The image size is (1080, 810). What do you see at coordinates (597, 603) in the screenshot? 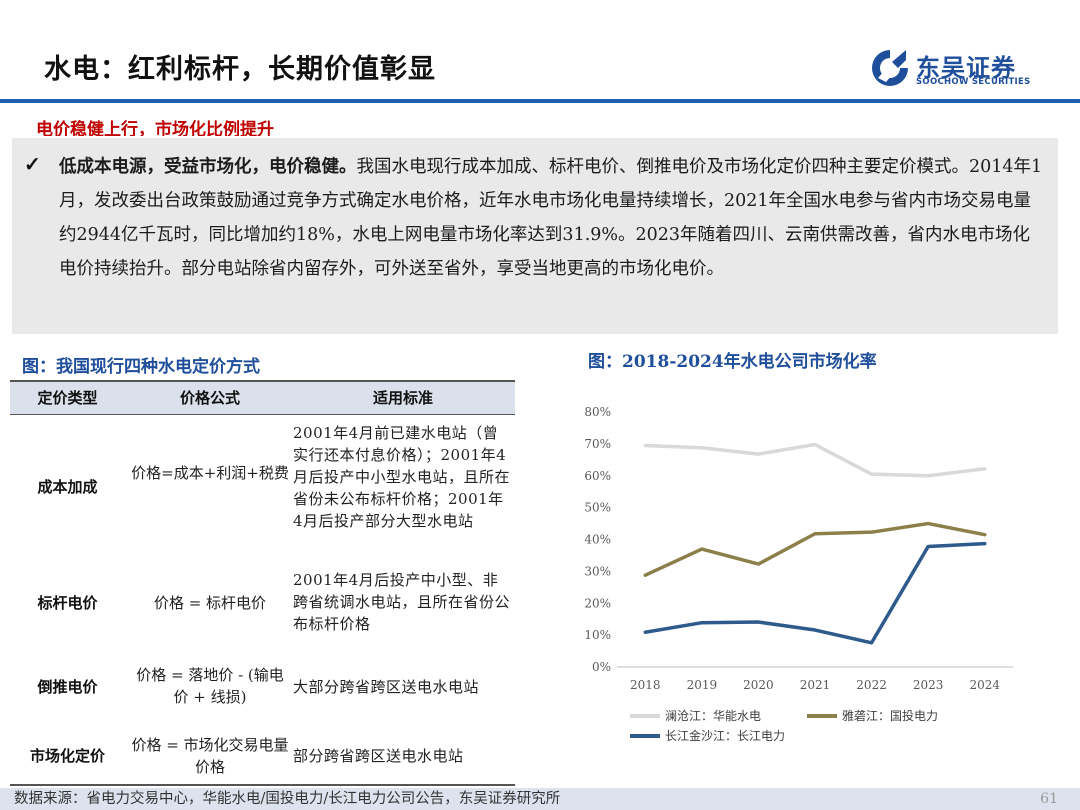
I see `y-tick-label: 20%` at bounding box center [597, 603].